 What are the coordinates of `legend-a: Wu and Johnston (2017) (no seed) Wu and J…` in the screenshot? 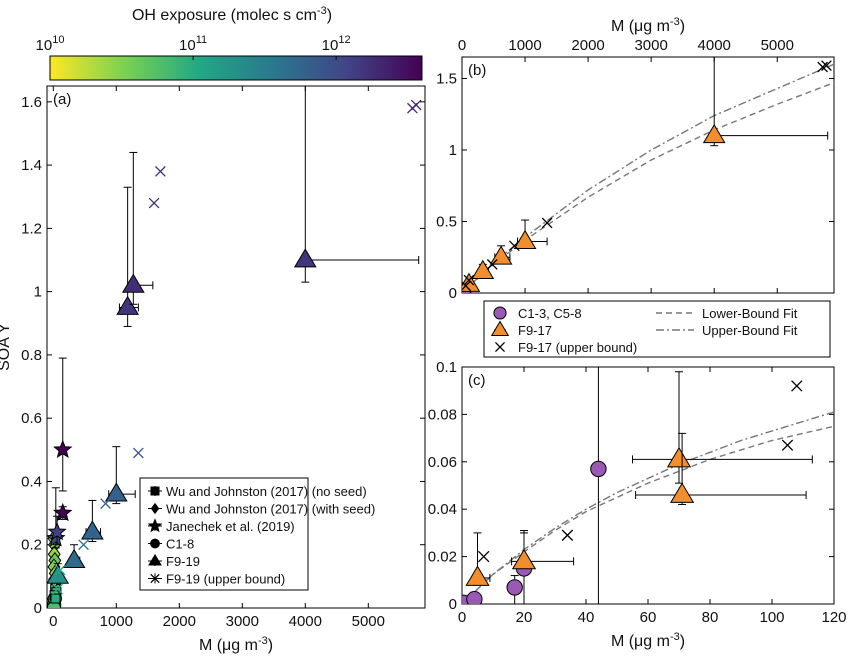 It's located at (257, 534).